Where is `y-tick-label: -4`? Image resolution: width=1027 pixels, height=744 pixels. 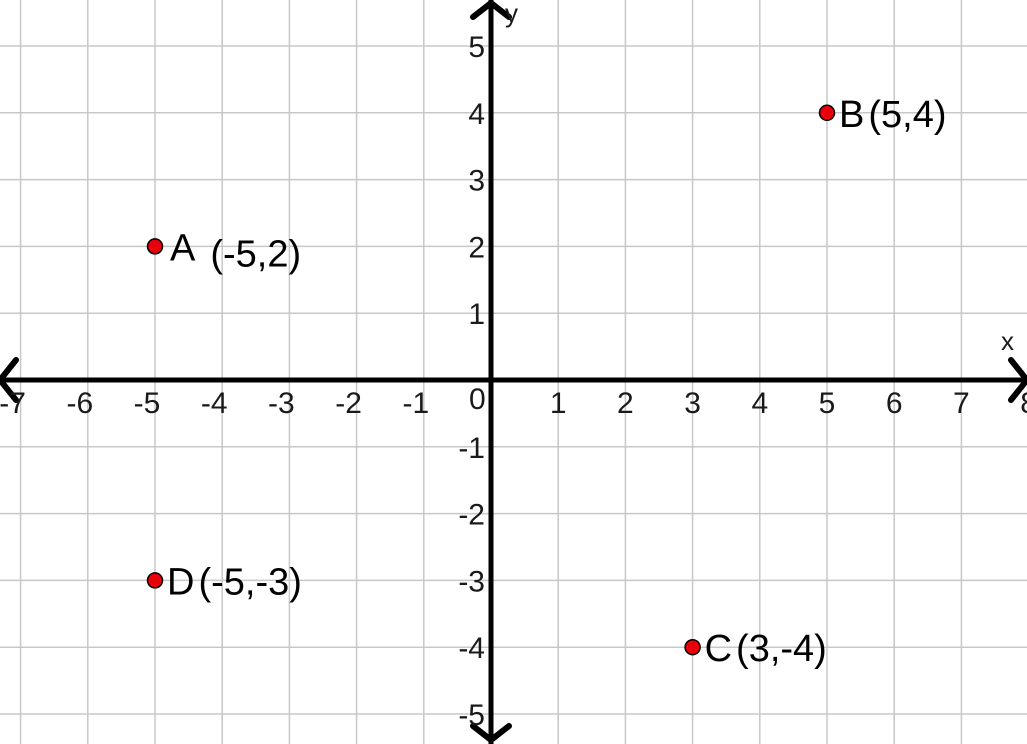 y-tick-label: -4 is located at coordinates (471, 648).